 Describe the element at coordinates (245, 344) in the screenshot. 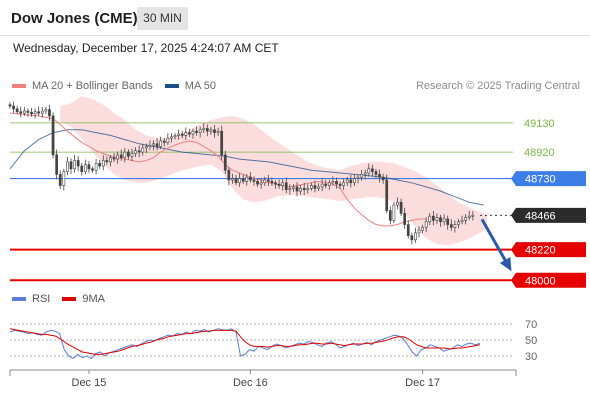

I see `rsi-line` at that location.